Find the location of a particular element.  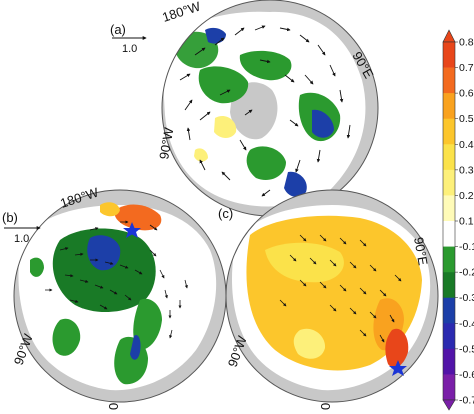

panel-b-ref-label: 1.0 is located at coordinates (21, 239).